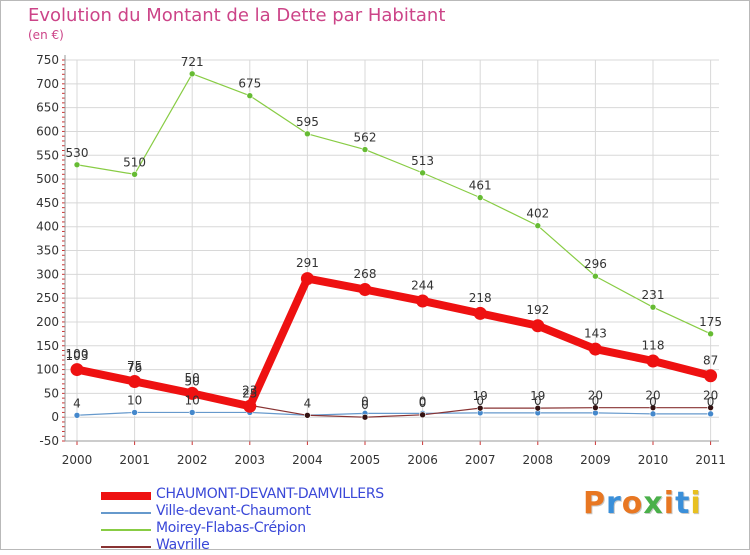  What do you see at coordinates (480, 298) in the screenshot?
I see `data-label: 218` at bounding box center [480, 298].